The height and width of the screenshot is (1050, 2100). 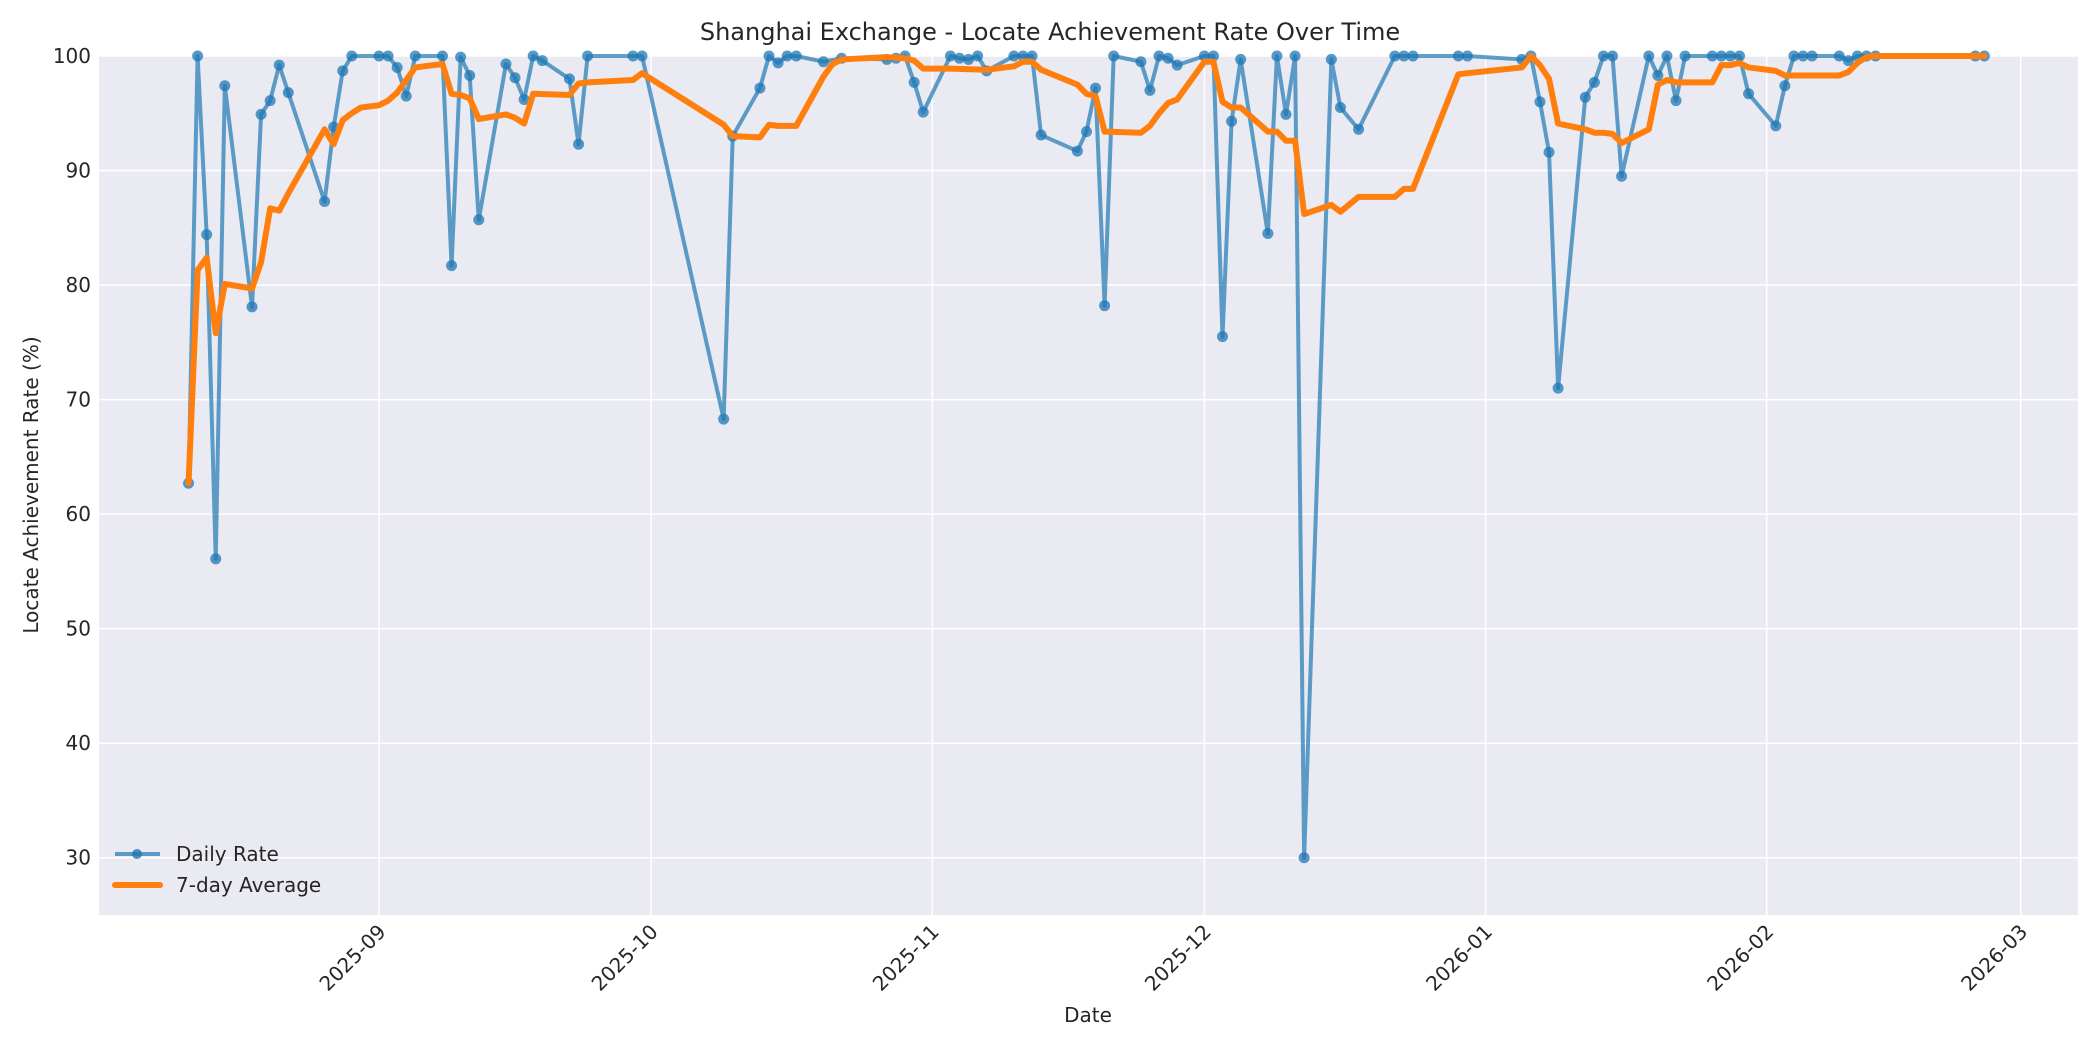 I want to click on y-tick-label: 40, so click(x=78, y=743).